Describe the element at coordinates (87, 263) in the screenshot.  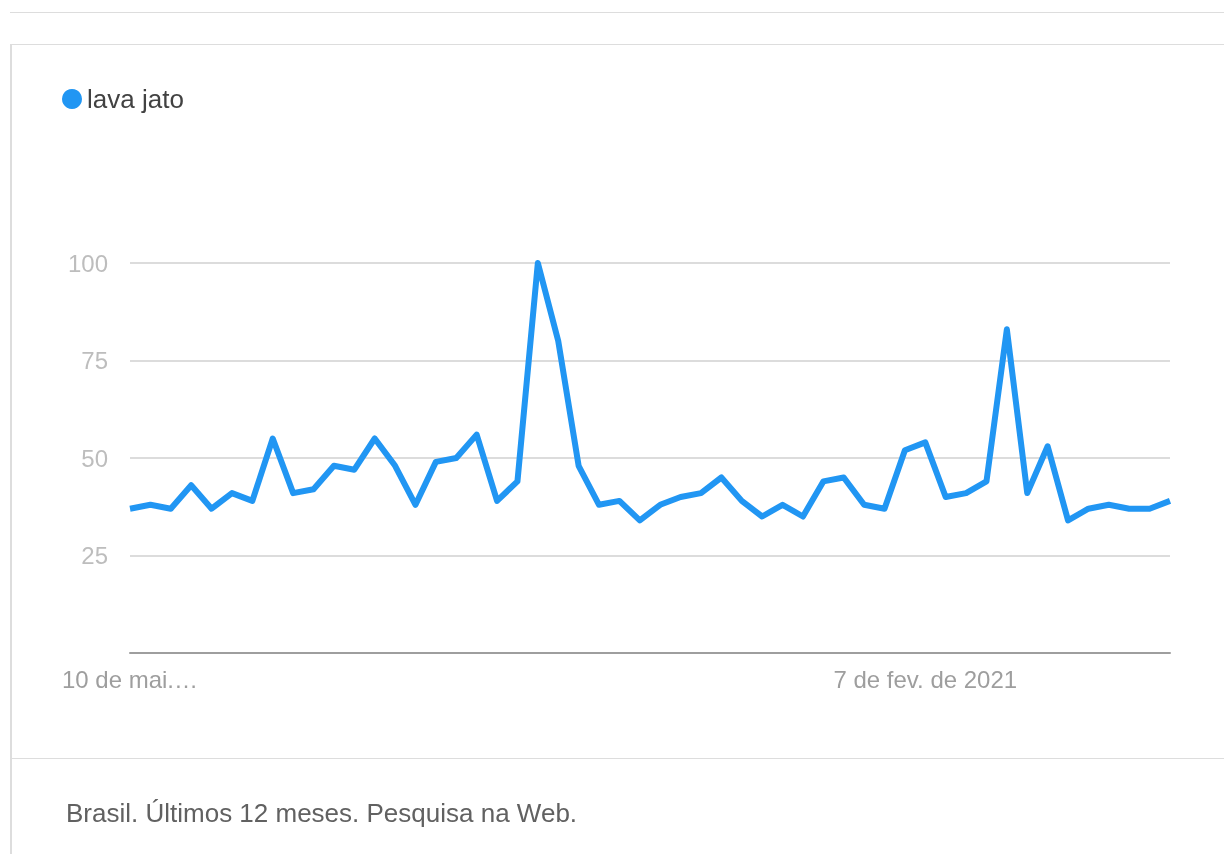
I see `y-tick-label: 100` at that location.